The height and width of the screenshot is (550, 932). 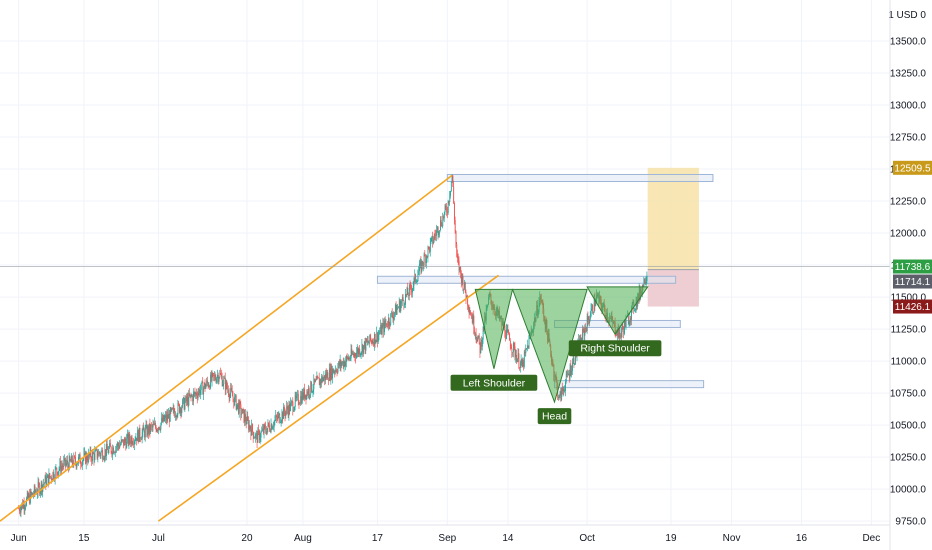 I want to click on stop-zone, so click(x=673, y=288).